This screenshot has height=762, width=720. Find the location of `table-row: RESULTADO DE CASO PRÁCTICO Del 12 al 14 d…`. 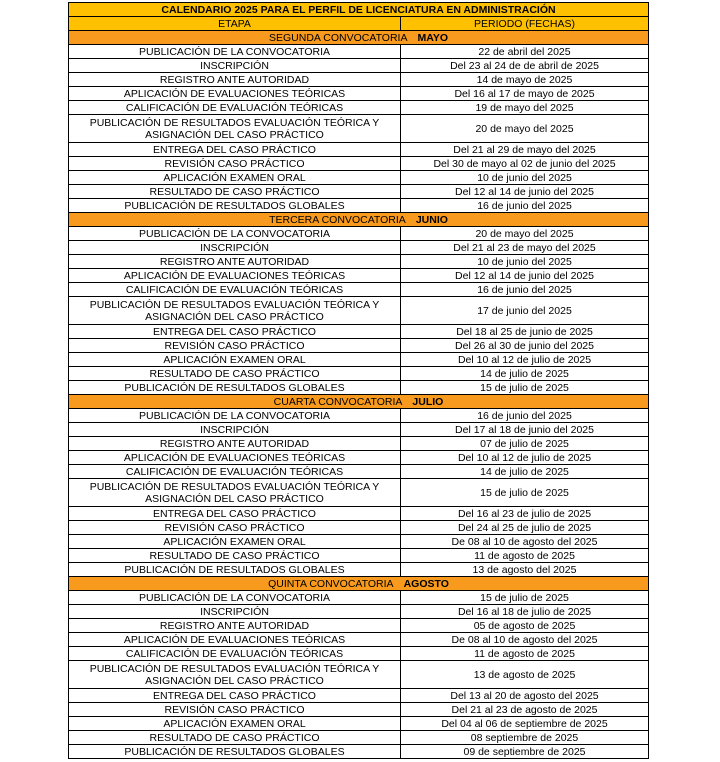

table-row: RESULTADO DE CASO PRÁCTICO Del 12 al 14 d… is located at coordinates (359, 191).